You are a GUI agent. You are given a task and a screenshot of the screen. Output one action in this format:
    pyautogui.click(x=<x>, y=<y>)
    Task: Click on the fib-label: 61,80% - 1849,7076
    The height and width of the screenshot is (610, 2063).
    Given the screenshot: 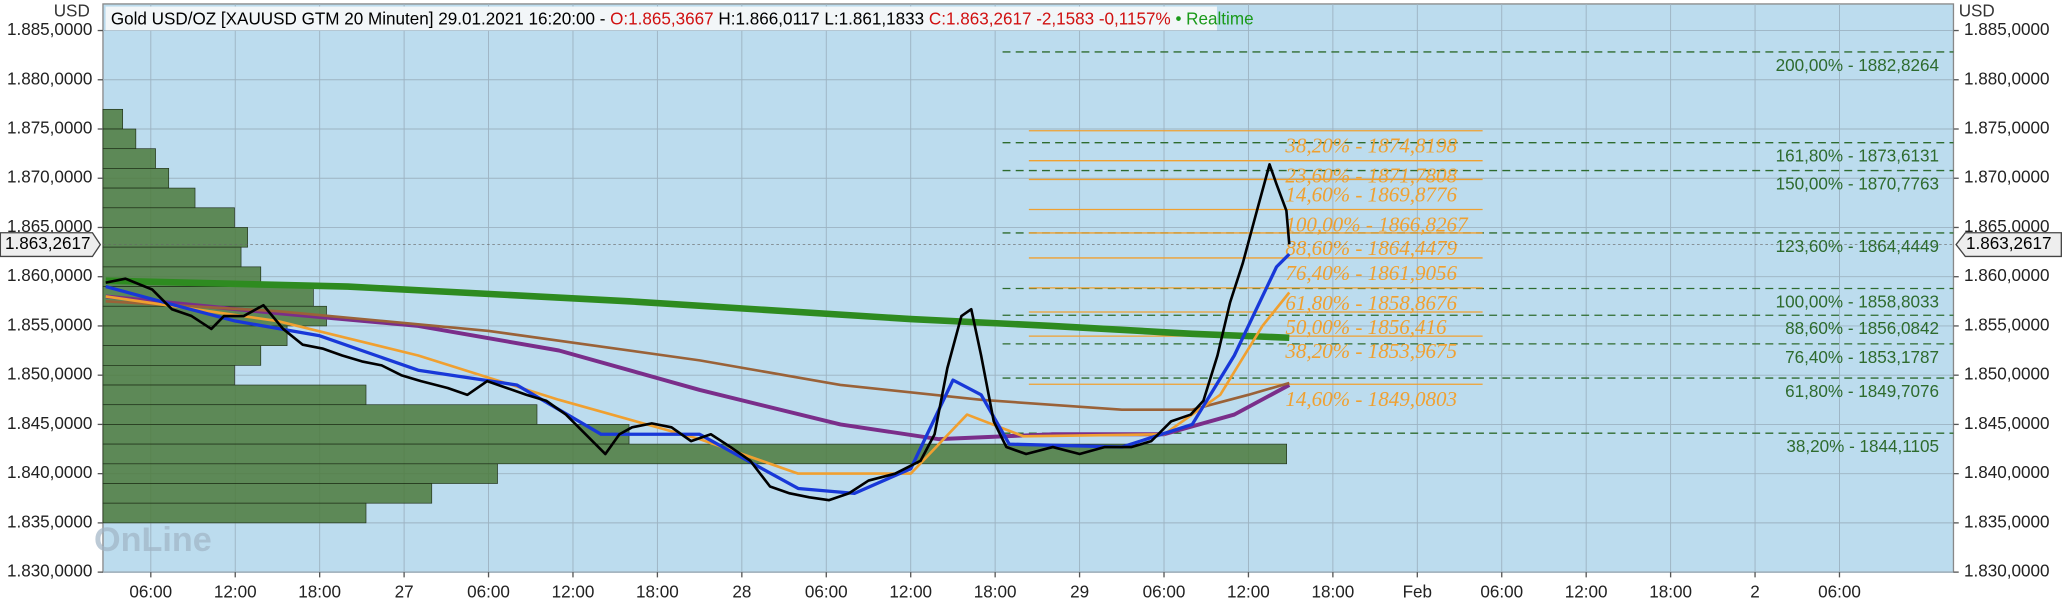 What is the action you would take?
    pyautogui.click(x=1862, y=391)
    